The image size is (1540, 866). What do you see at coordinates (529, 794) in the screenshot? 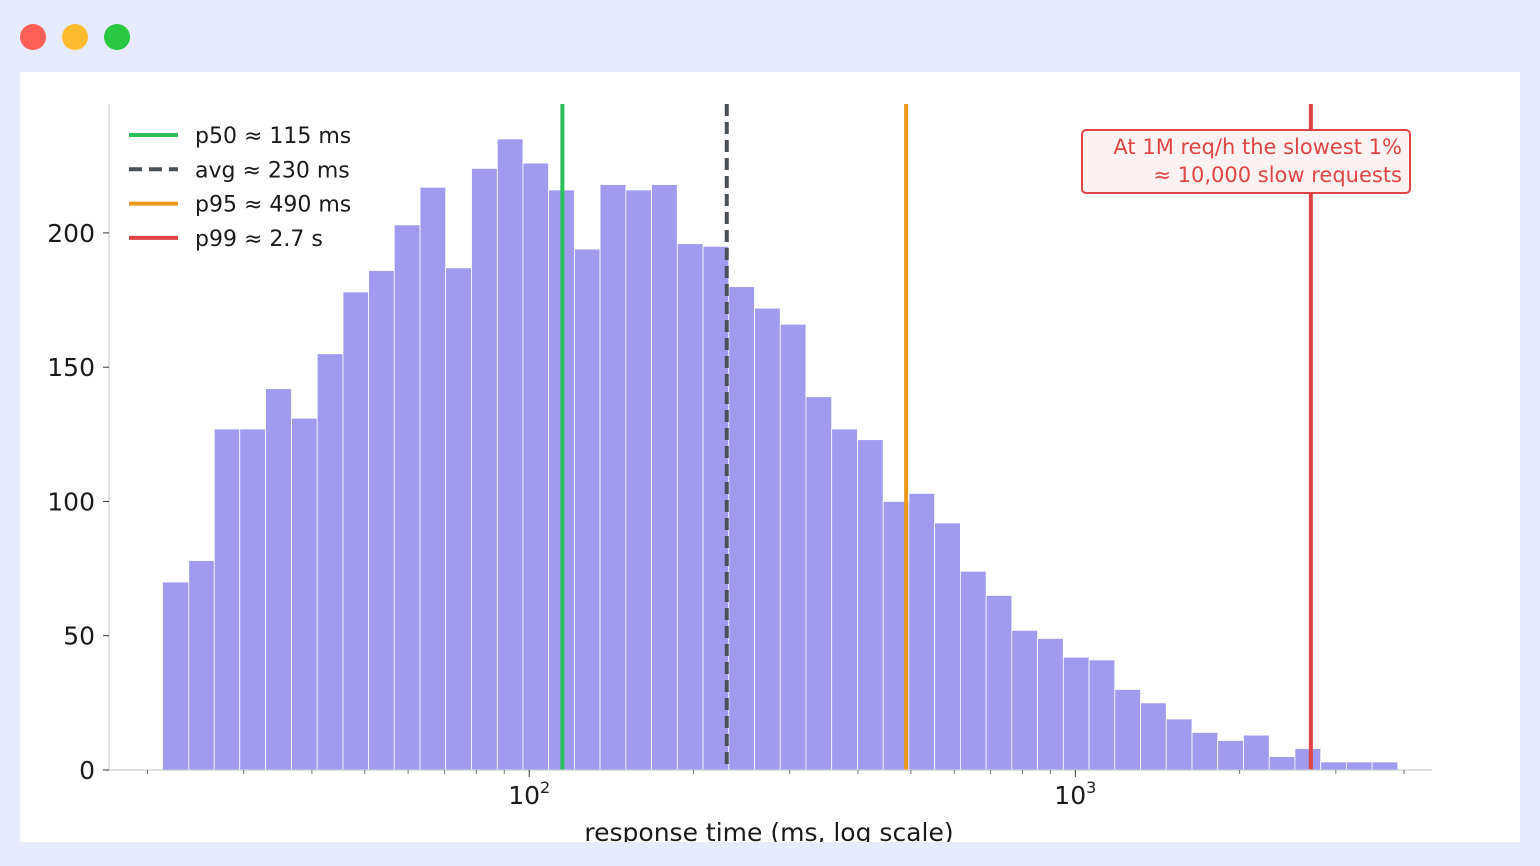
I see `x-tick-label: 10²` at bounding box center [529, 794].